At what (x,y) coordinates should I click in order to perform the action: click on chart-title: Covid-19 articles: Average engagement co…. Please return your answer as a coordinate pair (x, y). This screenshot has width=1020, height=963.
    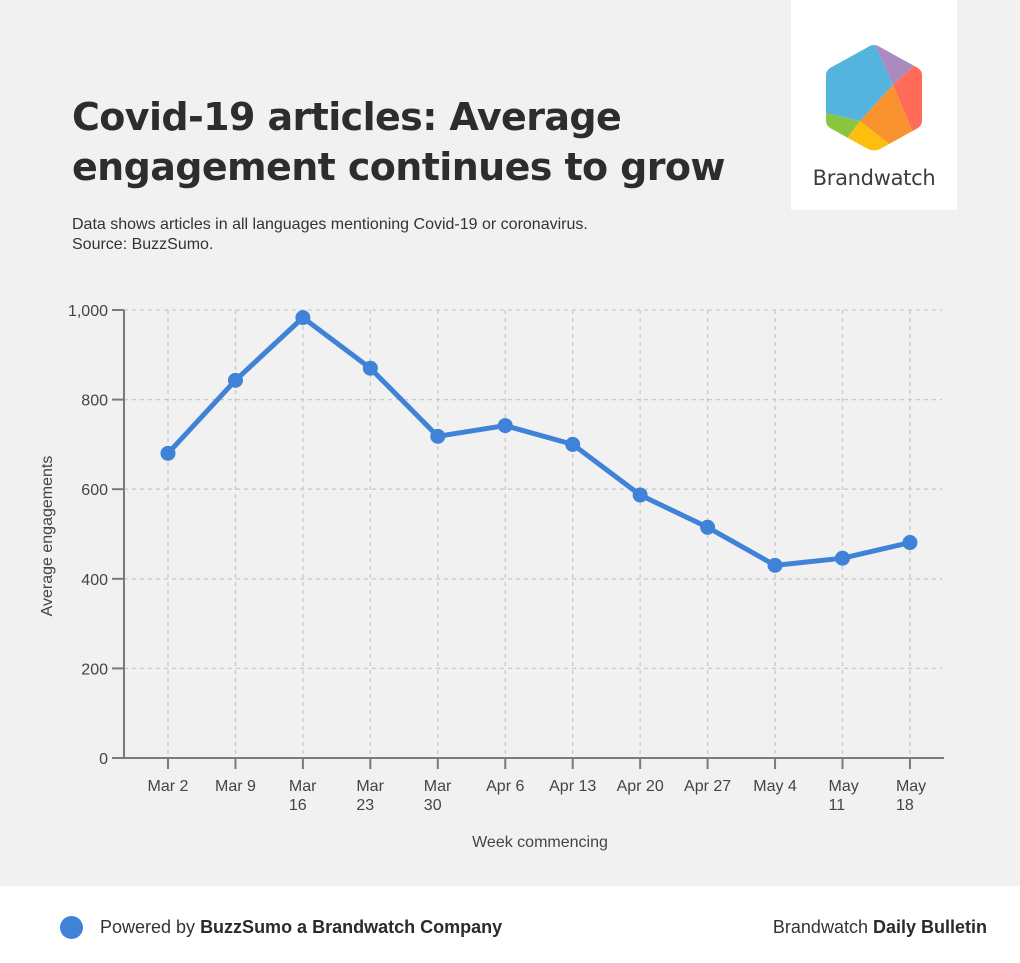
    Looking at the image, I should click on (422, 142).